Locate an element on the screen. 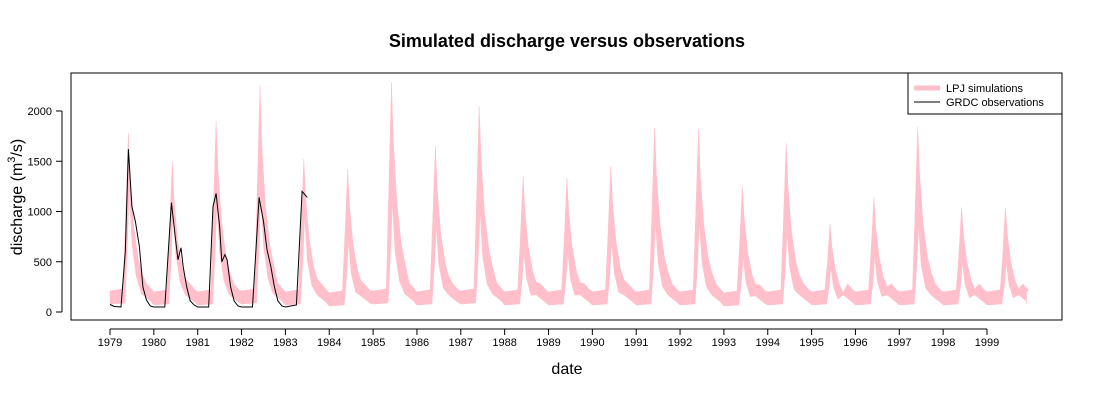  x-tick-label: 1981 is located at coordinates (197, 343).